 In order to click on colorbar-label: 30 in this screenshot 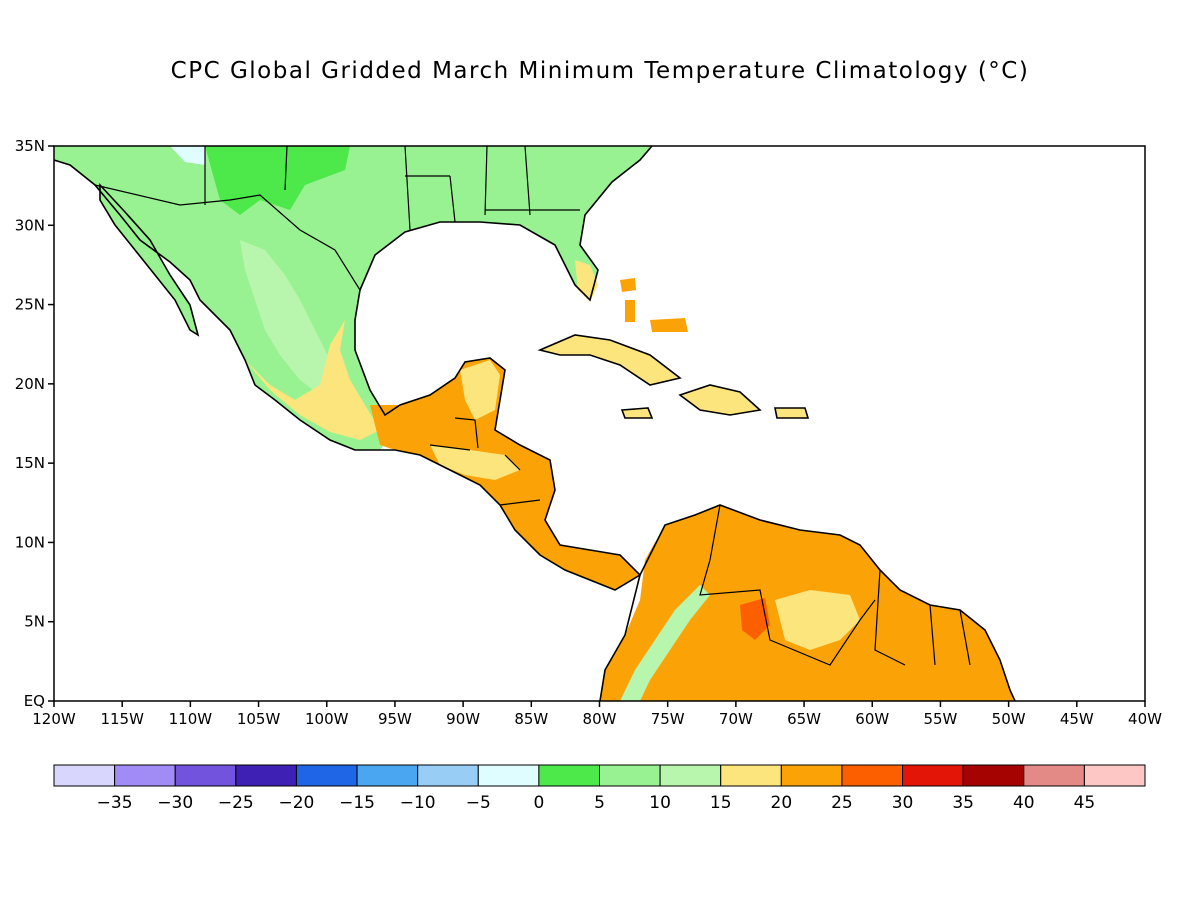, I will do `click(903, 803)`.